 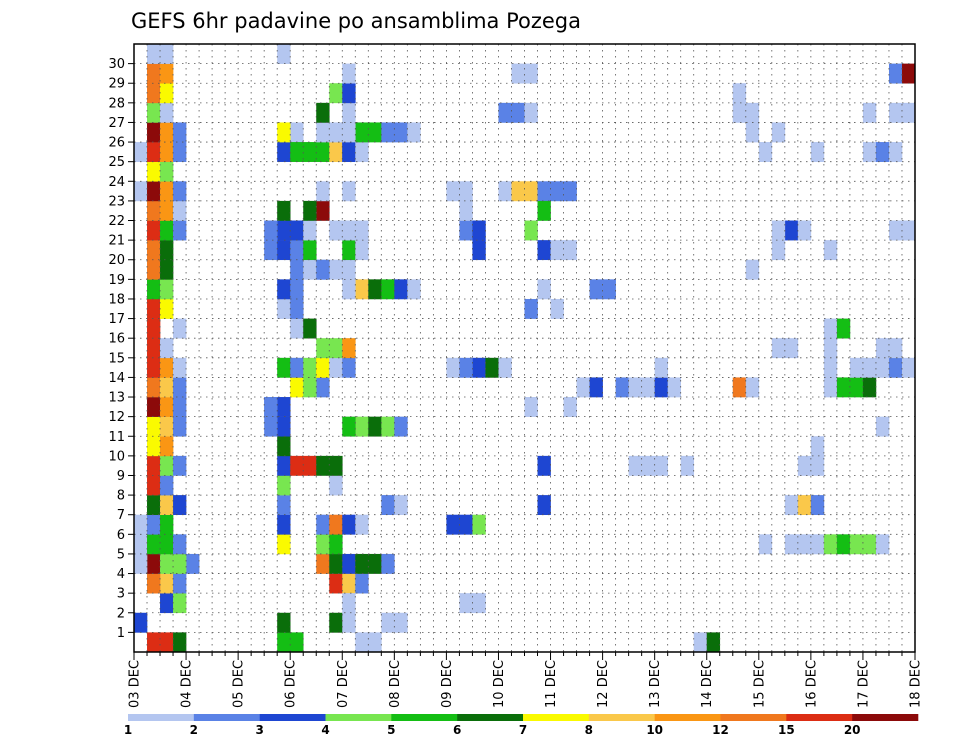 What do you see at coordinates (391, 730) in the screenshot?
I see `colorbar-label: 5` at bounding box center [391, 730].